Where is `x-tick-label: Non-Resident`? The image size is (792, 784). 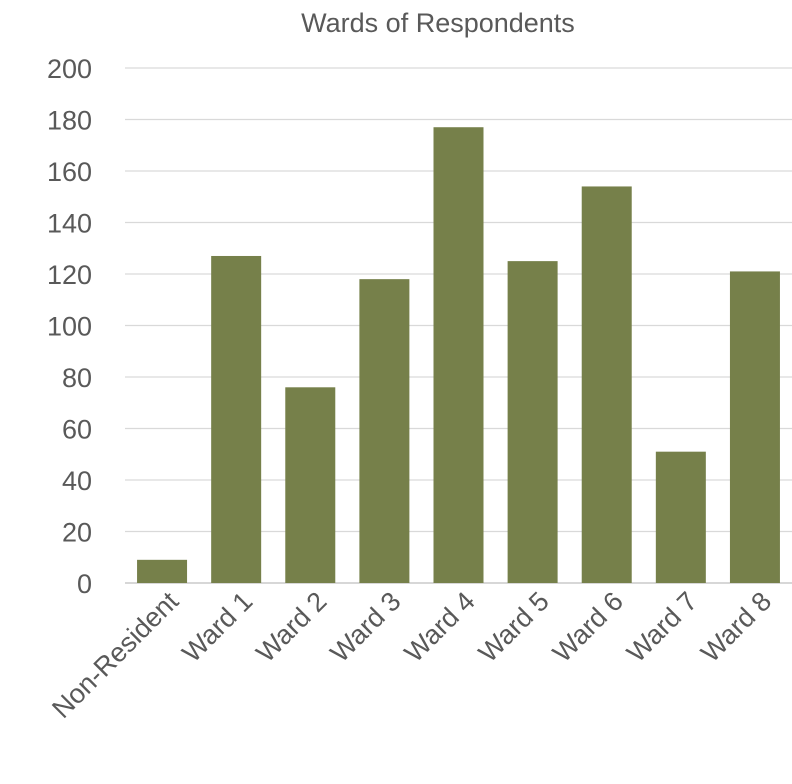
x-tick-label: Non-Resident is located at coordinates (115, 655).